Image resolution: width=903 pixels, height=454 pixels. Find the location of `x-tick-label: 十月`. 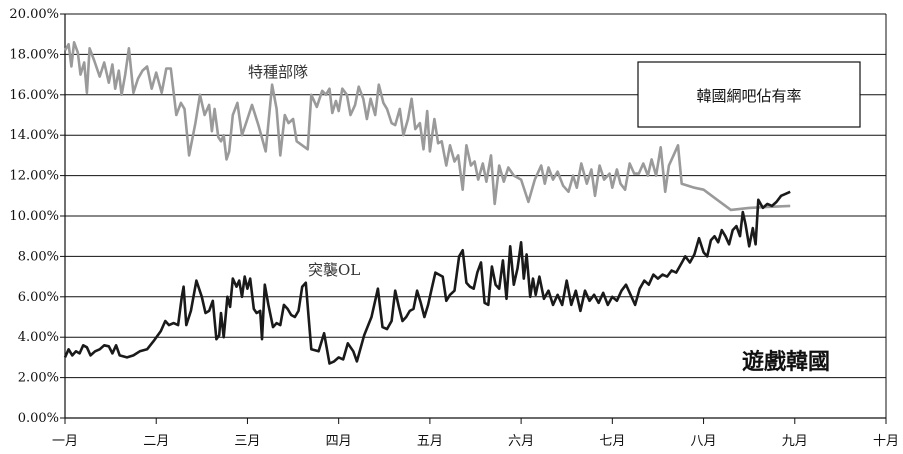

x-tick-label: 十月 is located at coordinates (886, 441).